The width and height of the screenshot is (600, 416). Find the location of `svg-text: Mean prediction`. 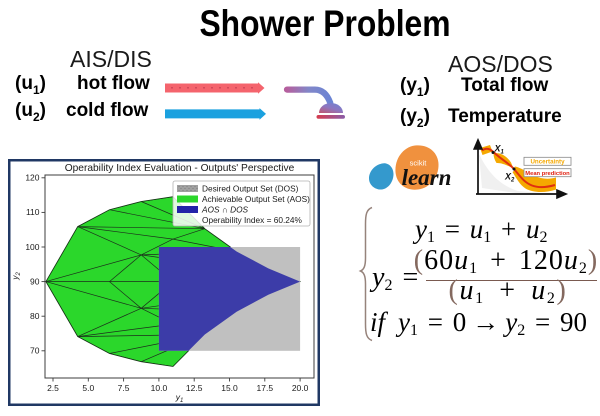

svg-text: Mean prediction is located at coordinates (547, 174).